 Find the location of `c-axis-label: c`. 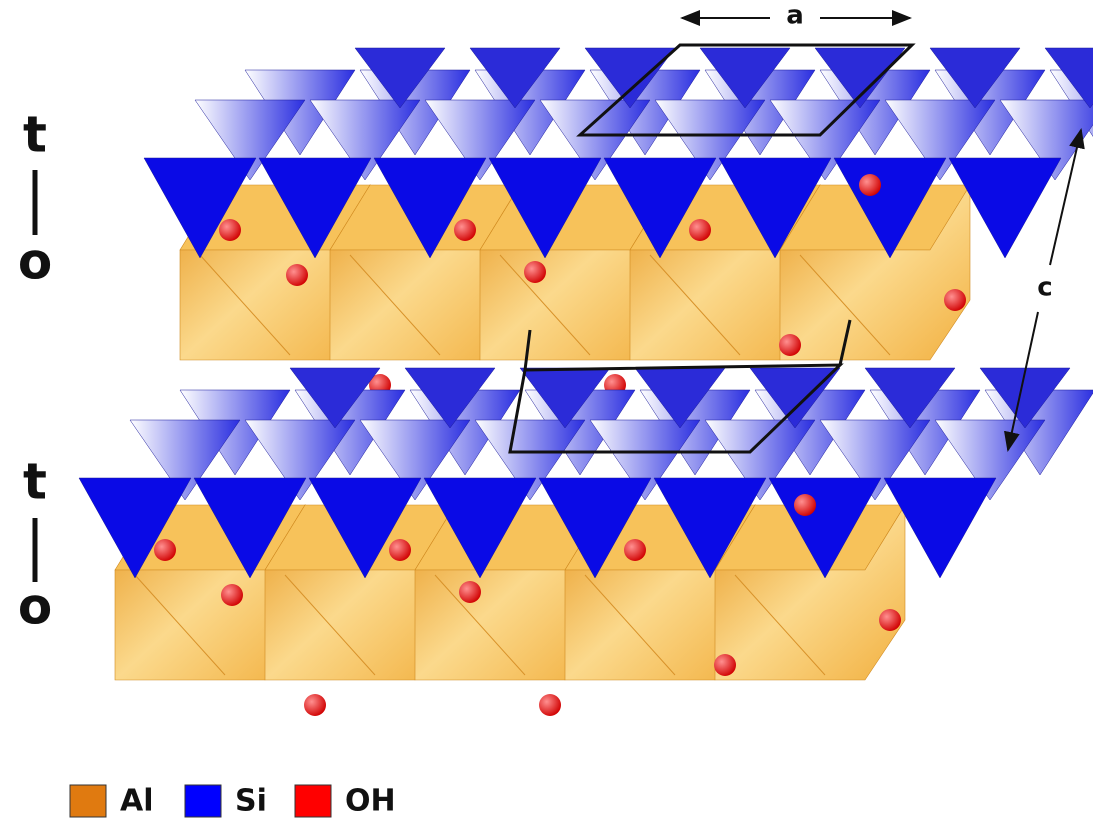

c-axis-label: c is located at coordinates (1044, 288).